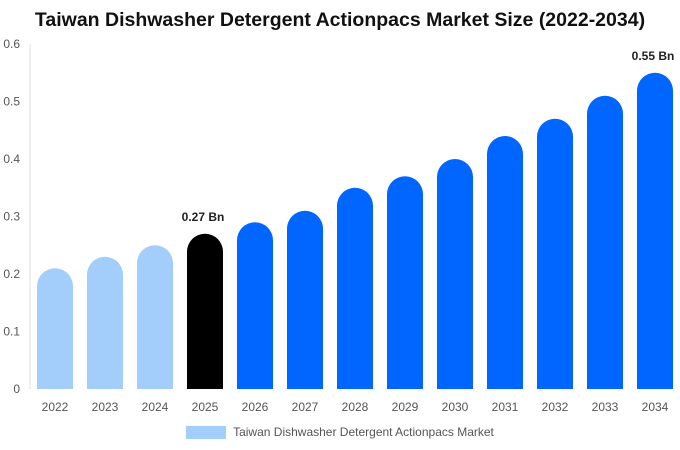 The width and height of the screenshot is (680, 450). I want to click on x-tick-label: 2030, so click(455, 407).